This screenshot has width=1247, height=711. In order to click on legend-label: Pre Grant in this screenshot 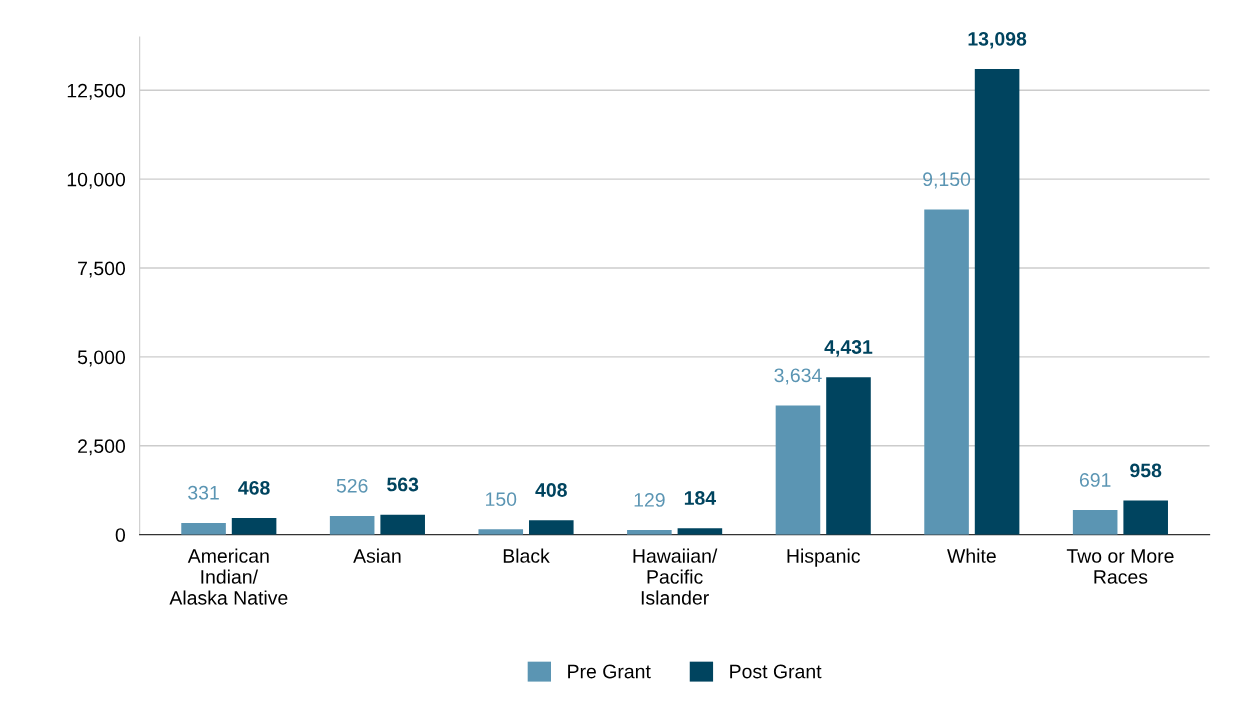, I will do `click(609, 671)`.